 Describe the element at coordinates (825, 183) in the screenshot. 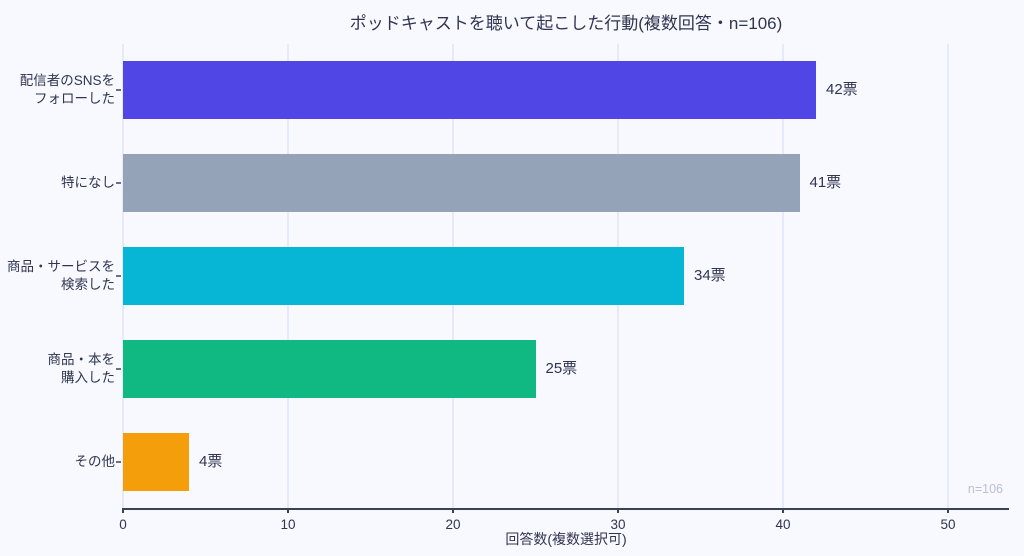

I see `bar-value-label: 41票` at that location.